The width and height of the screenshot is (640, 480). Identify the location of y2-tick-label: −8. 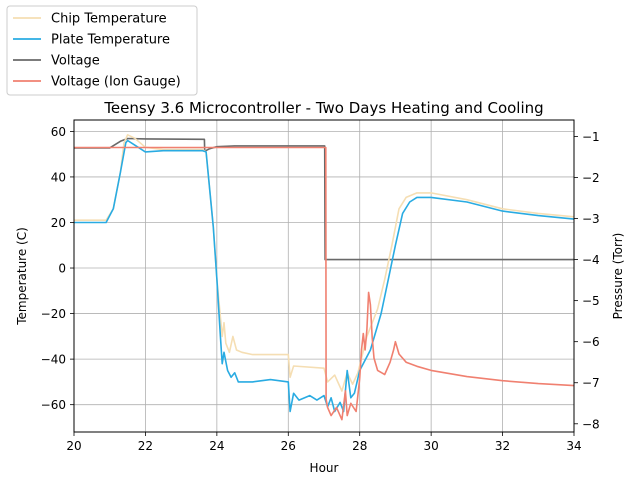
(591, 424).